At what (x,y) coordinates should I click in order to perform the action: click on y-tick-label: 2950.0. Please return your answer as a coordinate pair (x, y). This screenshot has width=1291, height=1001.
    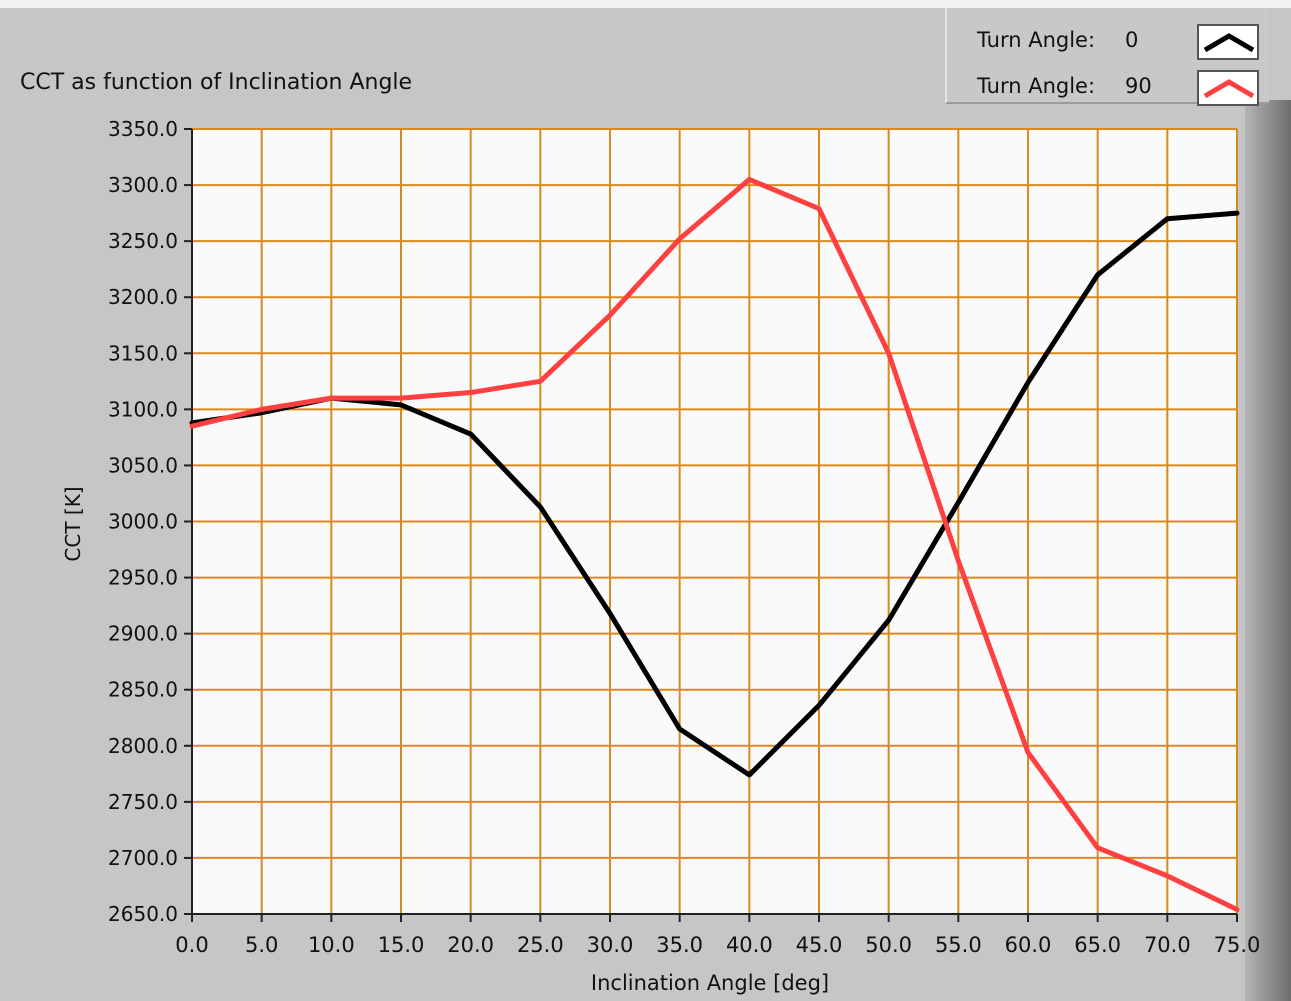
    Looking at the image, I should click on (143, 578).